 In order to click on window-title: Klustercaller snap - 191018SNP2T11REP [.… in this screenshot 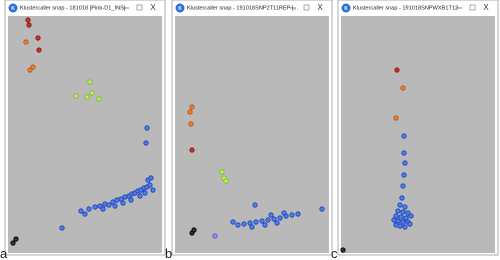, I will do `click(243, 8)`.